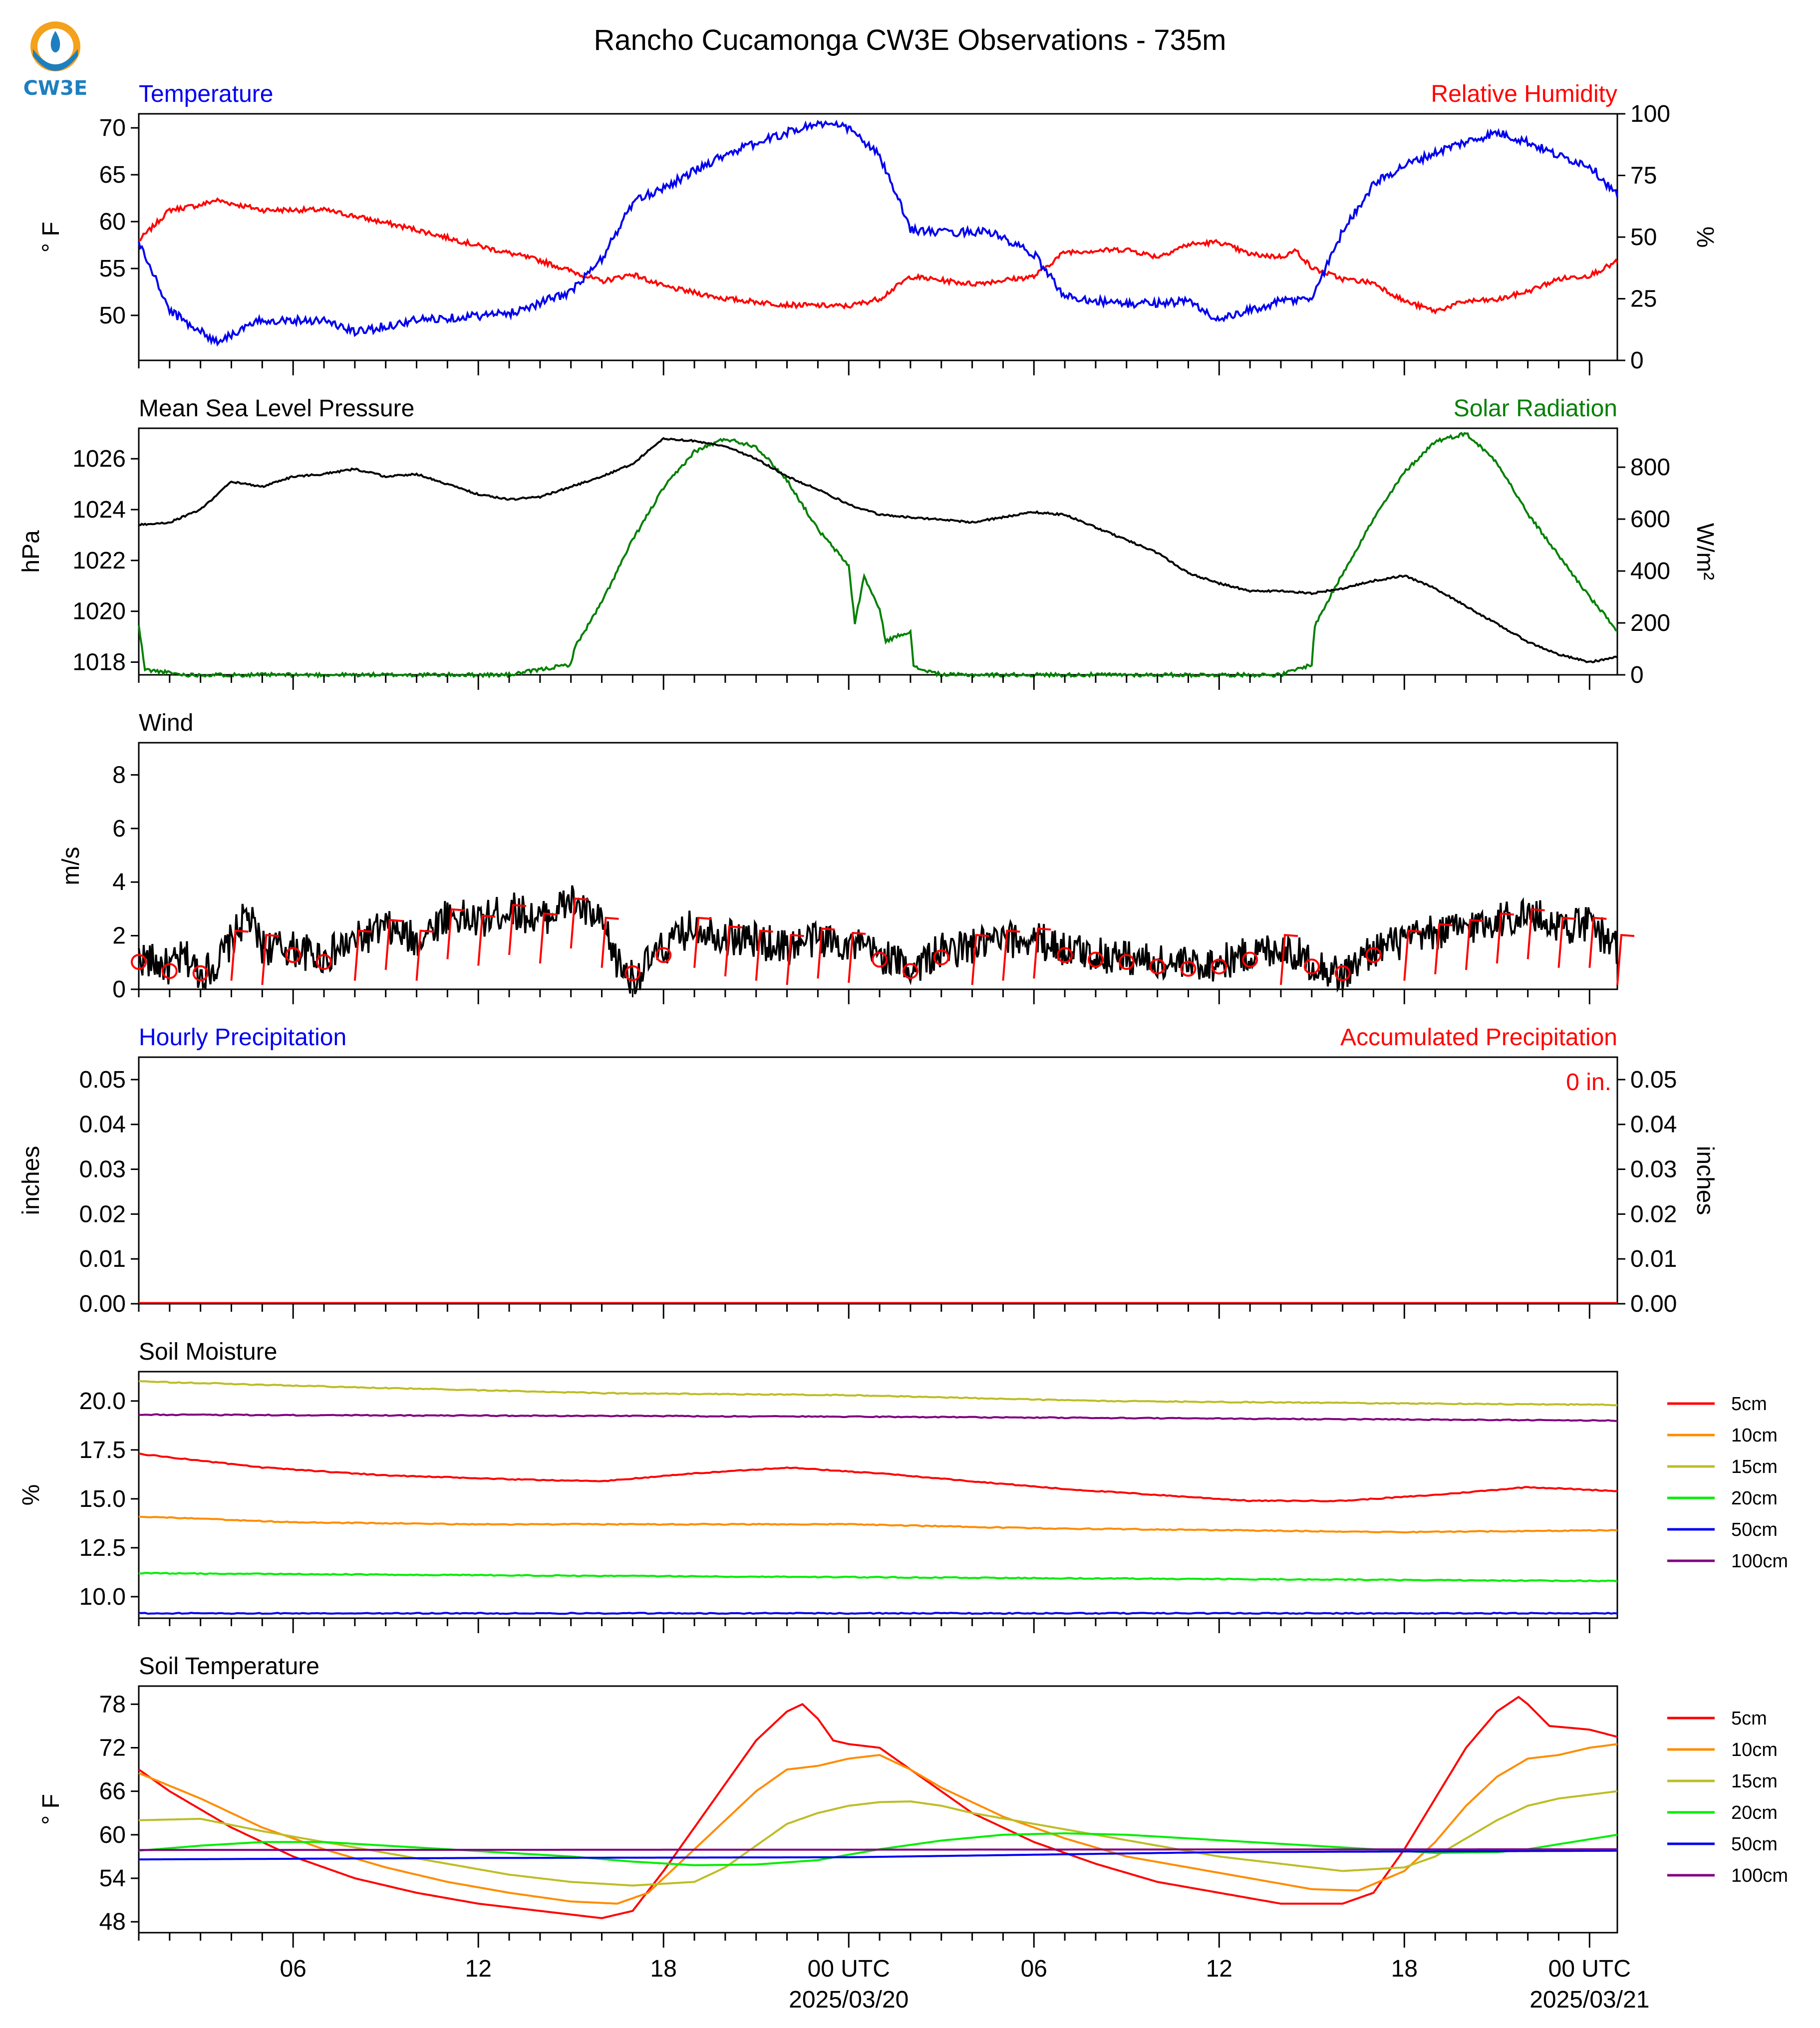 This screenshot has width=1820, height=2028. What do you see at coordinates (112, 1704) in the screenshot?
I see `y-tick-label: 78` at bounding box center [112, 1704].